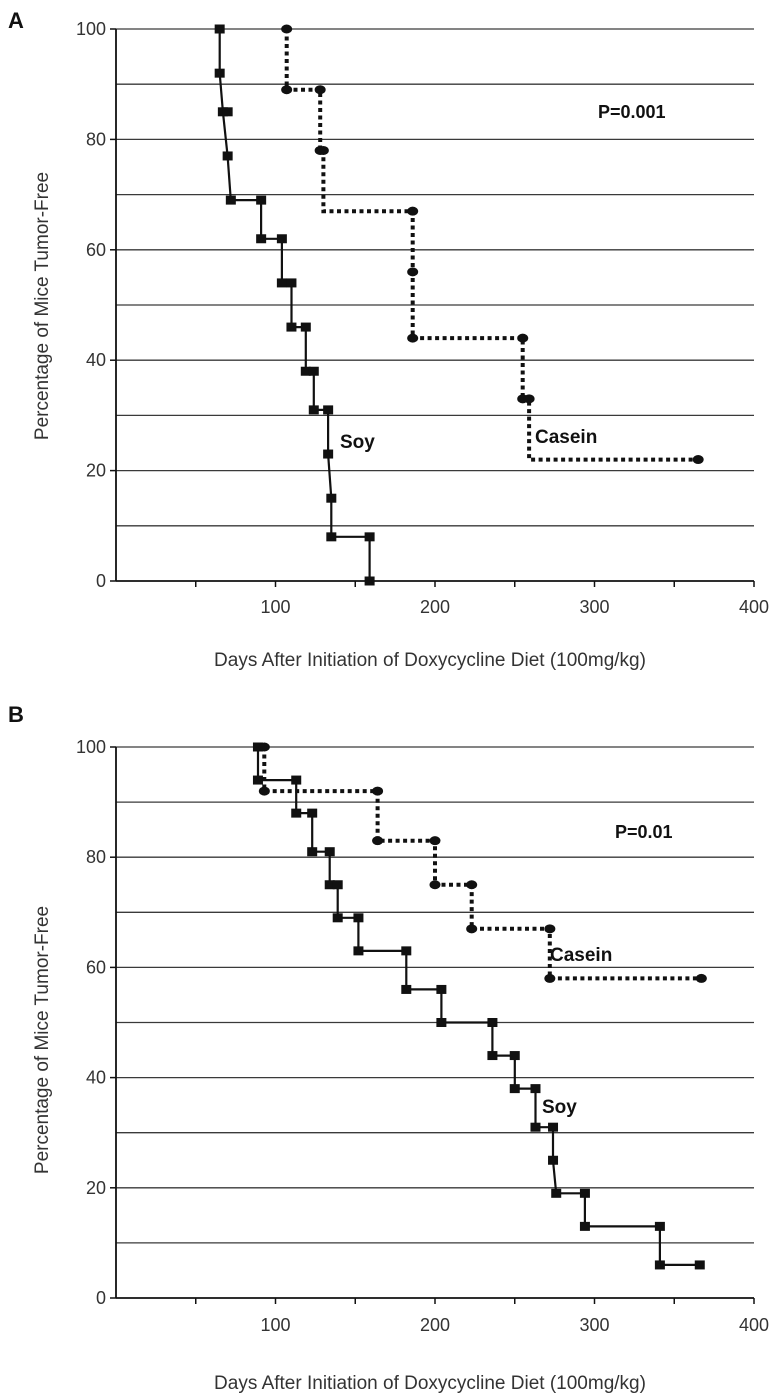 The width and height of the screenshot is (771, 1397). What do you see at coordinates (275, 1325) in the screenshot?
I see `panel-b-x-tick-label: 100` at bounding box center [275, 1325].